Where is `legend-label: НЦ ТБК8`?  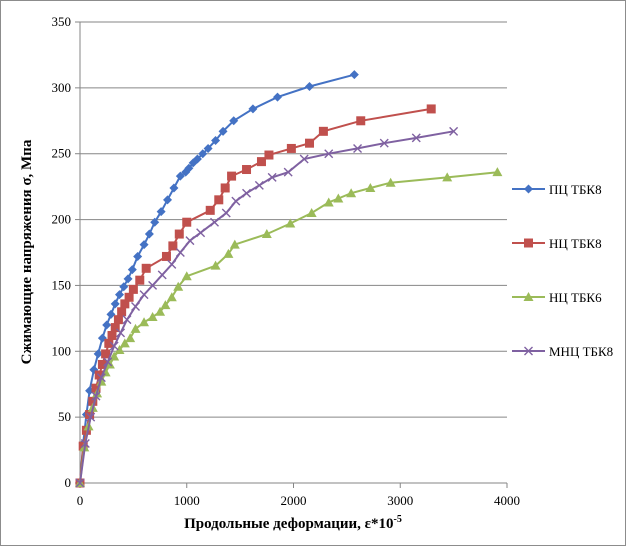 legend-label: НЦ ТБК8 is located at coordinates (575, 243).